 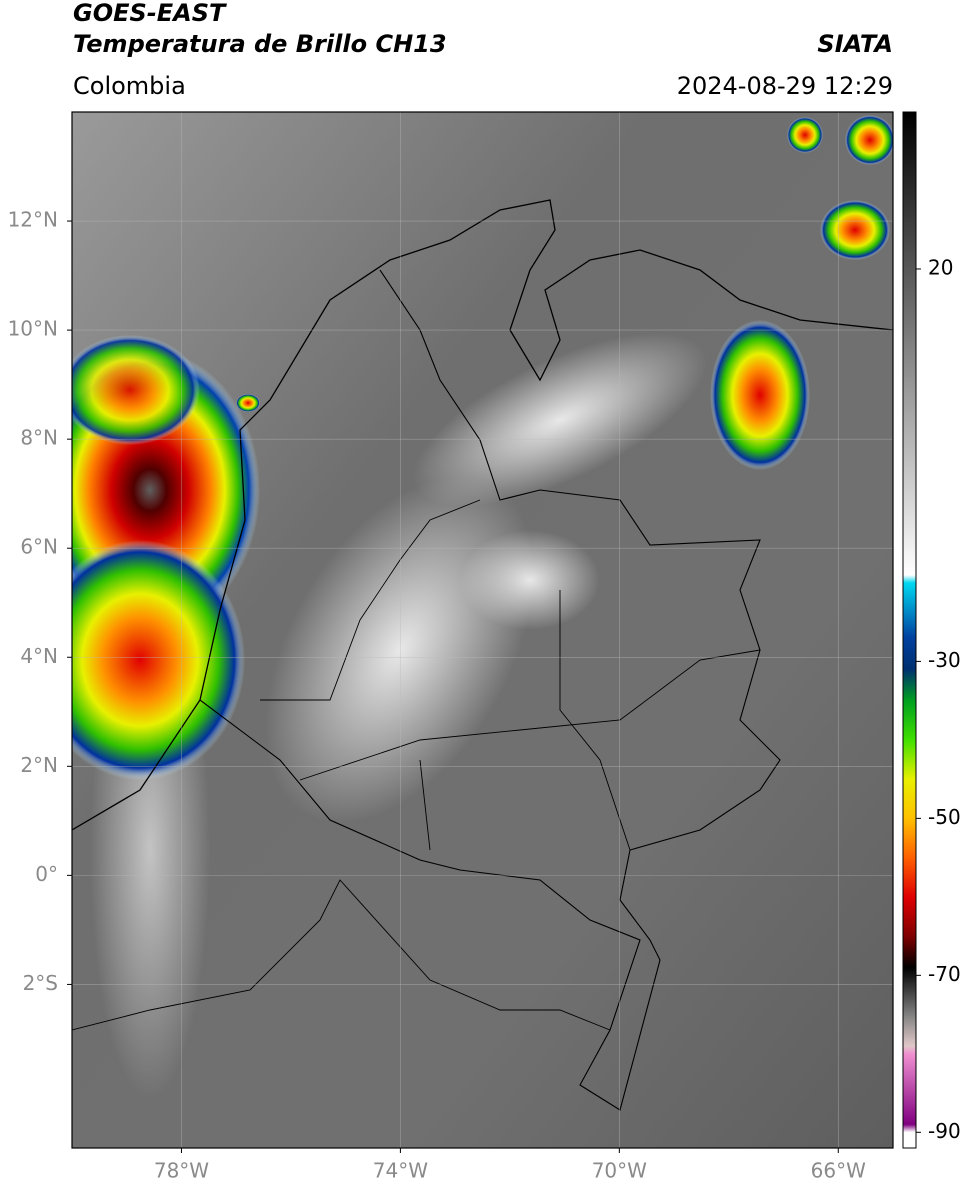 I want to click on lat-tick-label: 8°N, so click(x=39, y=438).